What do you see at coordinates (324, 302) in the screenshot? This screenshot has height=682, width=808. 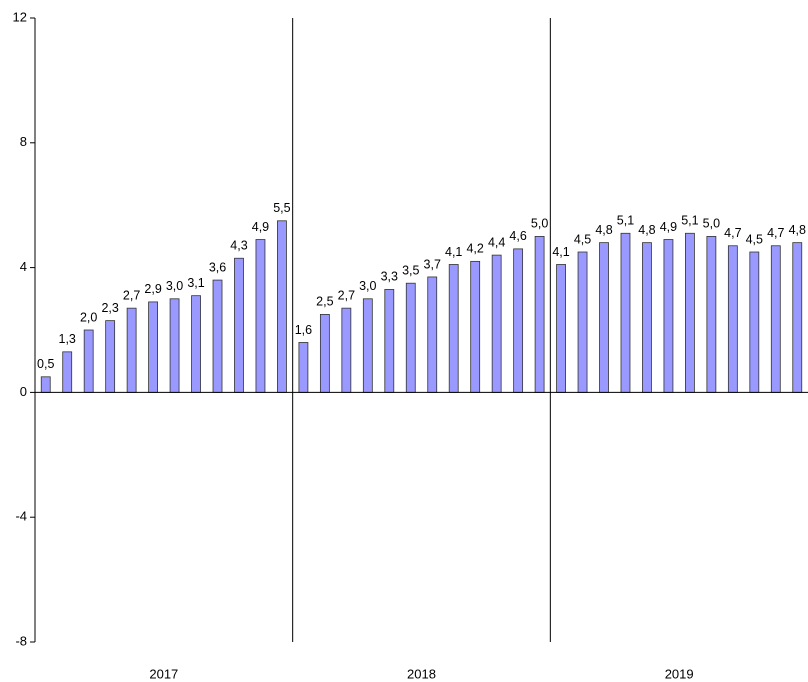 I see `value-label: 2,5` at bounding box center [324, 302].